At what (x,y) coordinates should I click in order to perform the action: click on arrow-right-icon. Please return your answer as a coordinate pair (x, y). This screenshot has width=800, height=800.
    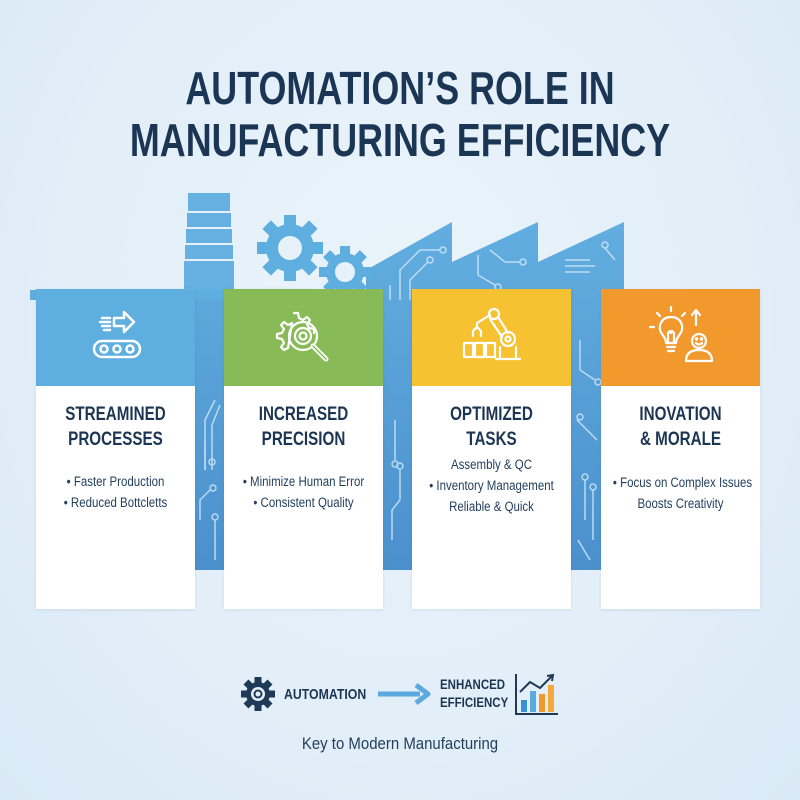
    Looking at the image, I should click on (404, 694).